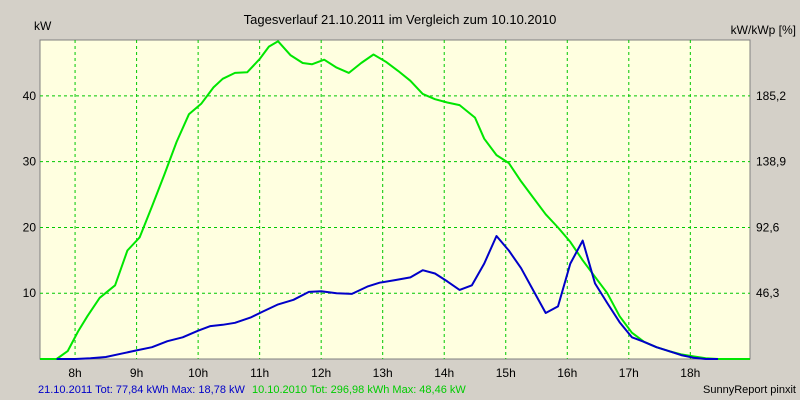 Image resolution: width=800 pixels, height=400 pixels. Describe the element at coordinates (30, 194) in the screenshot. I see `y-left-axis-ticks: 10 20 30 40` at that location.